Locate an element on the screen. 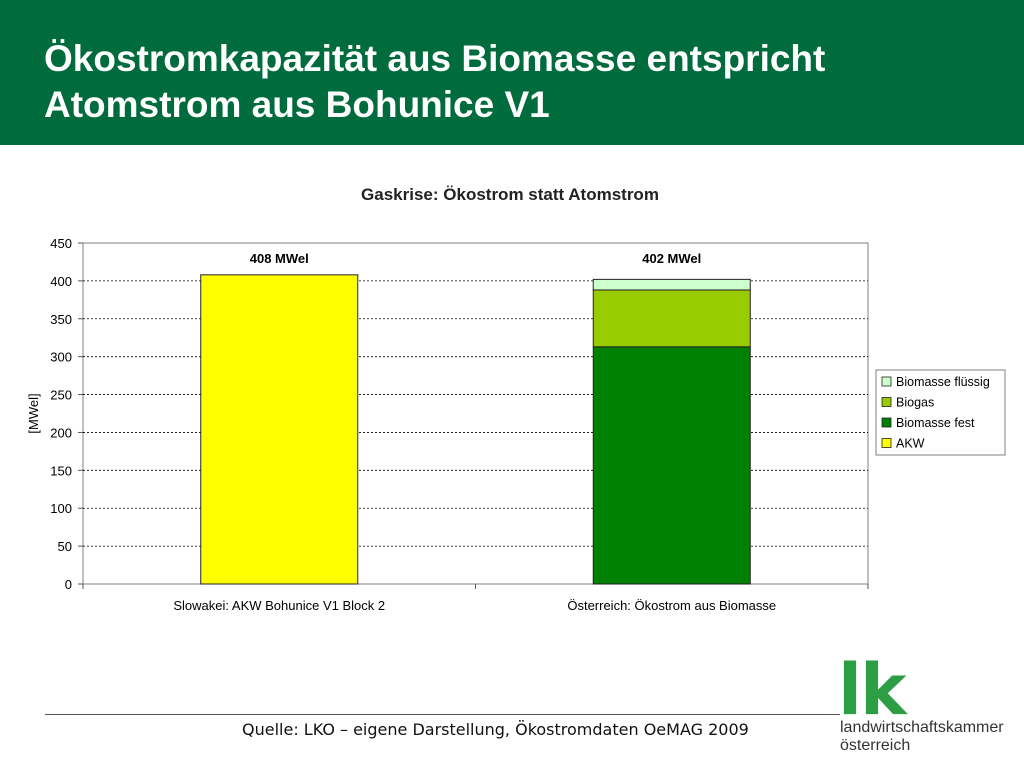  lk-logo: lk landwirtschaftskammer österreich is located at coordinates (925, 709).